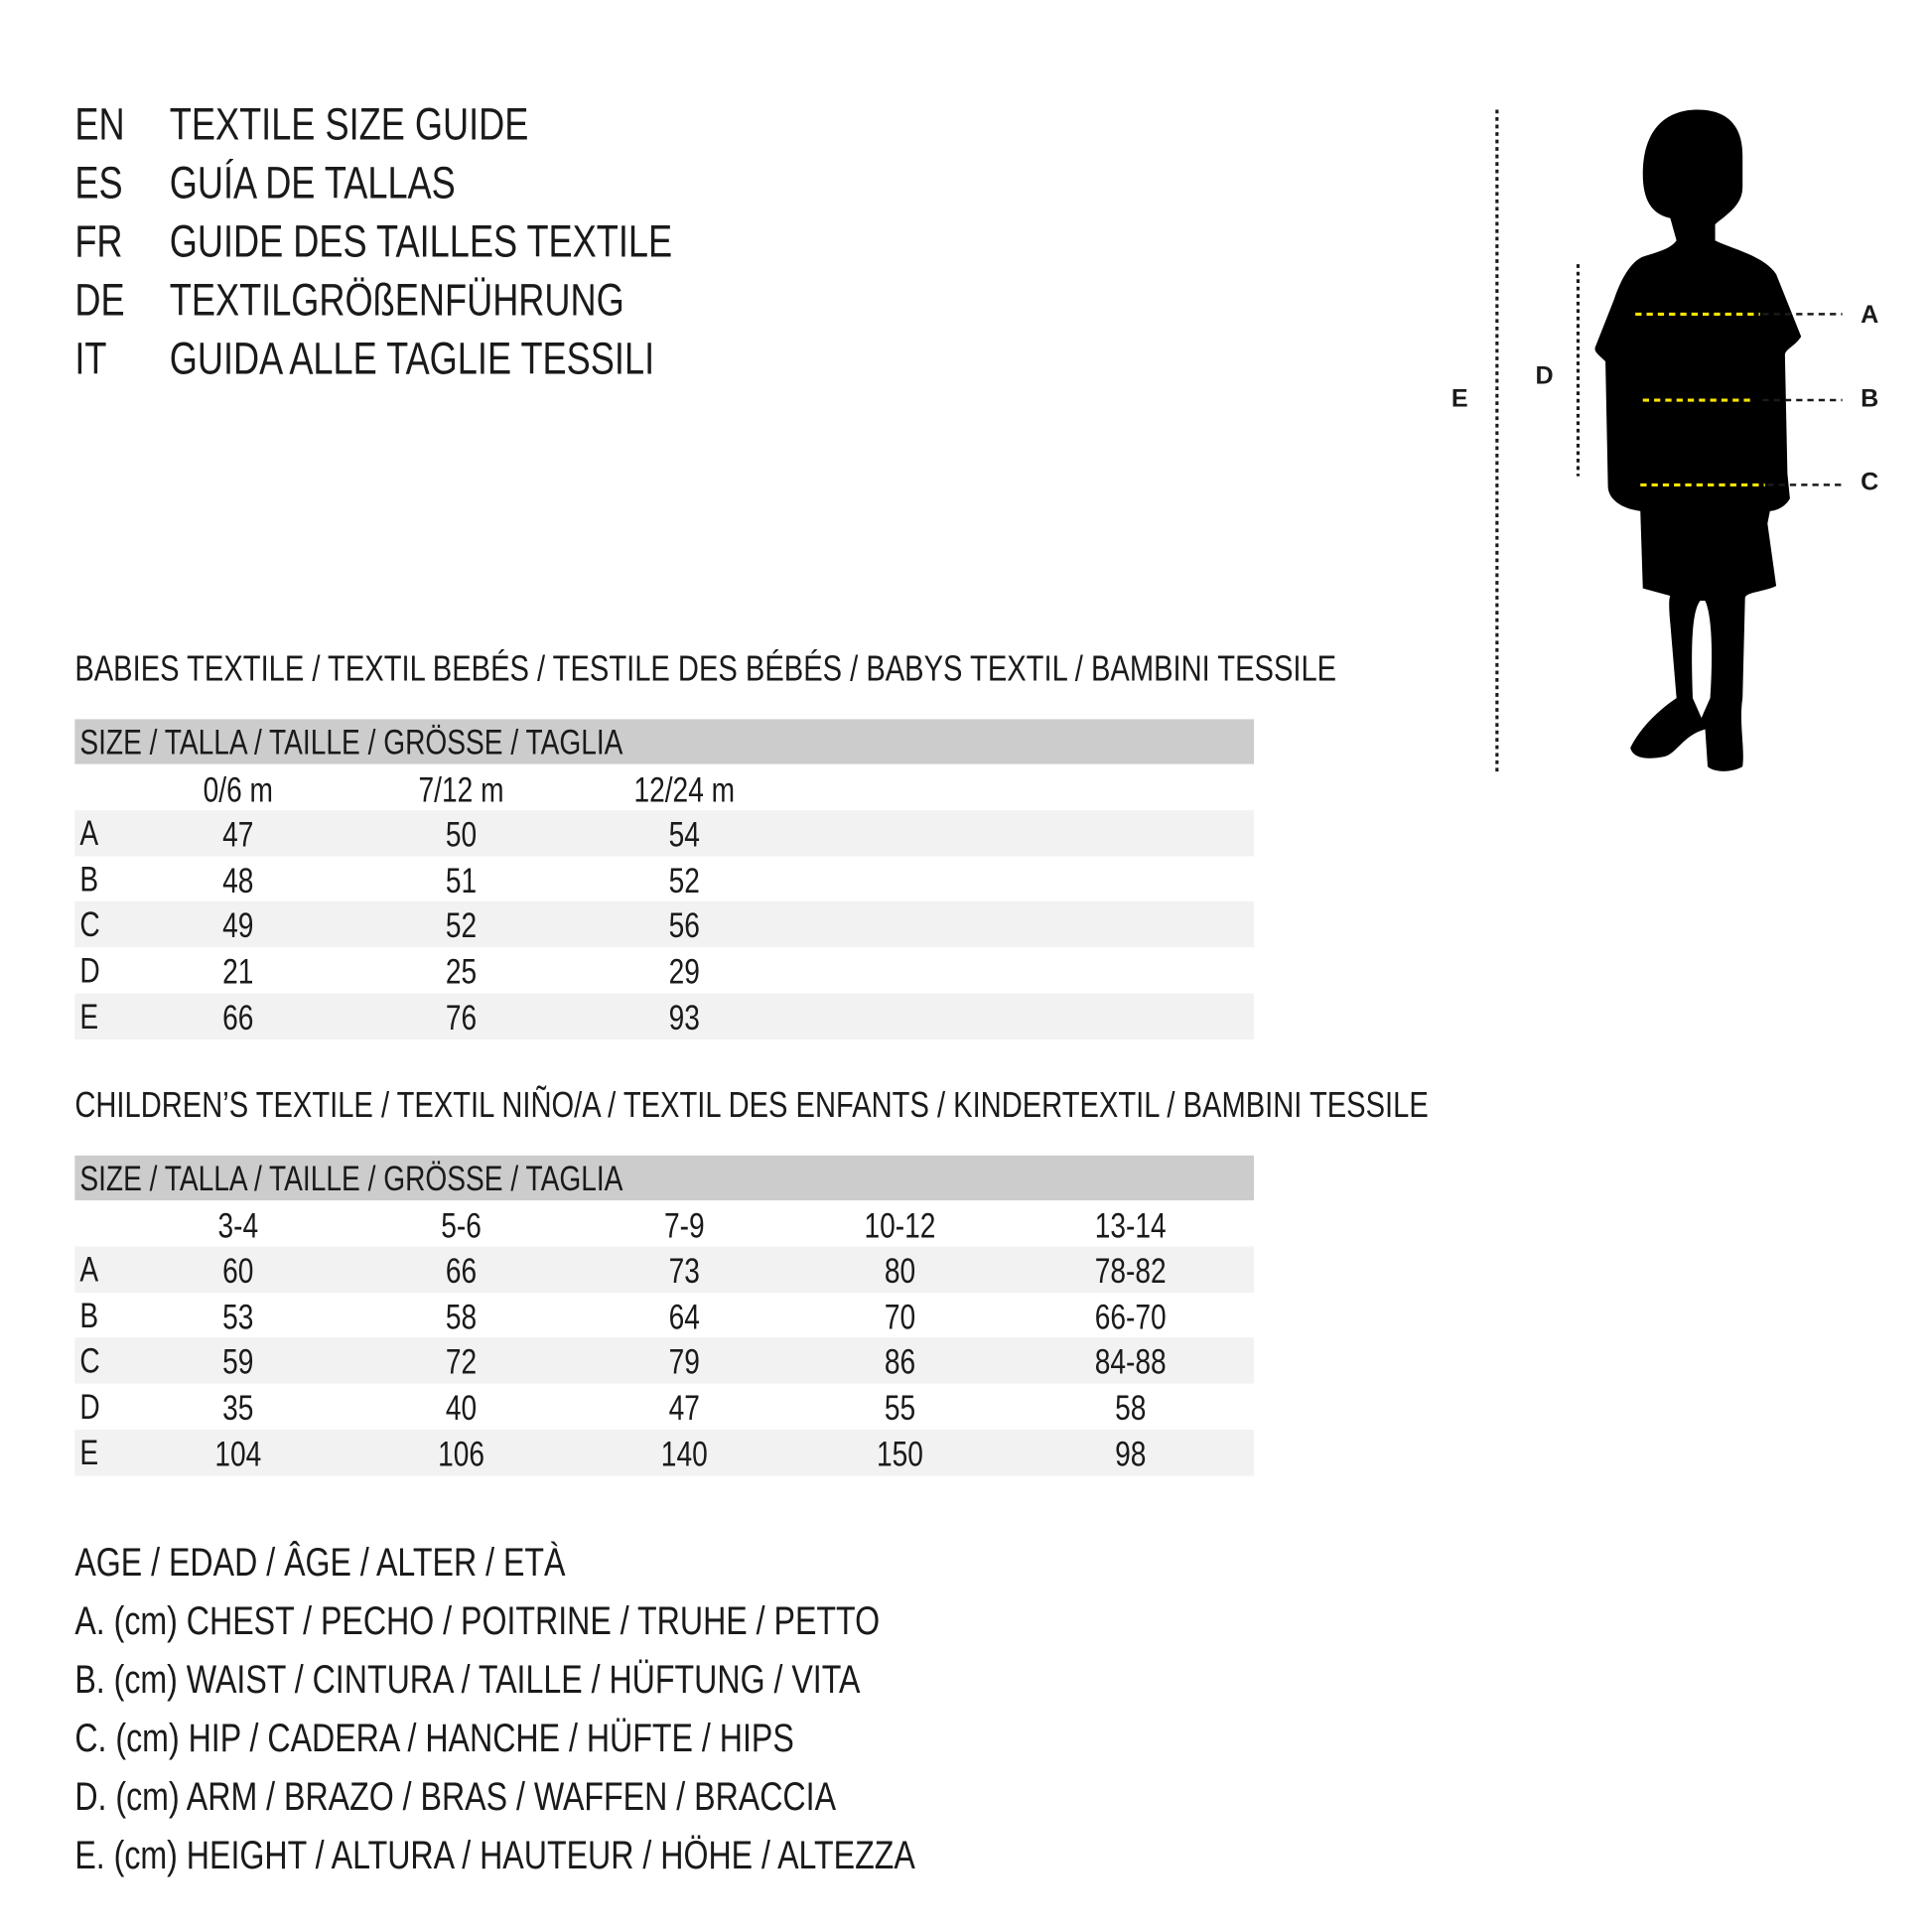 The width and height of the screenshot is (1932, 1932). I want to click on table-cell: 66-70, so click(1130, 1316).